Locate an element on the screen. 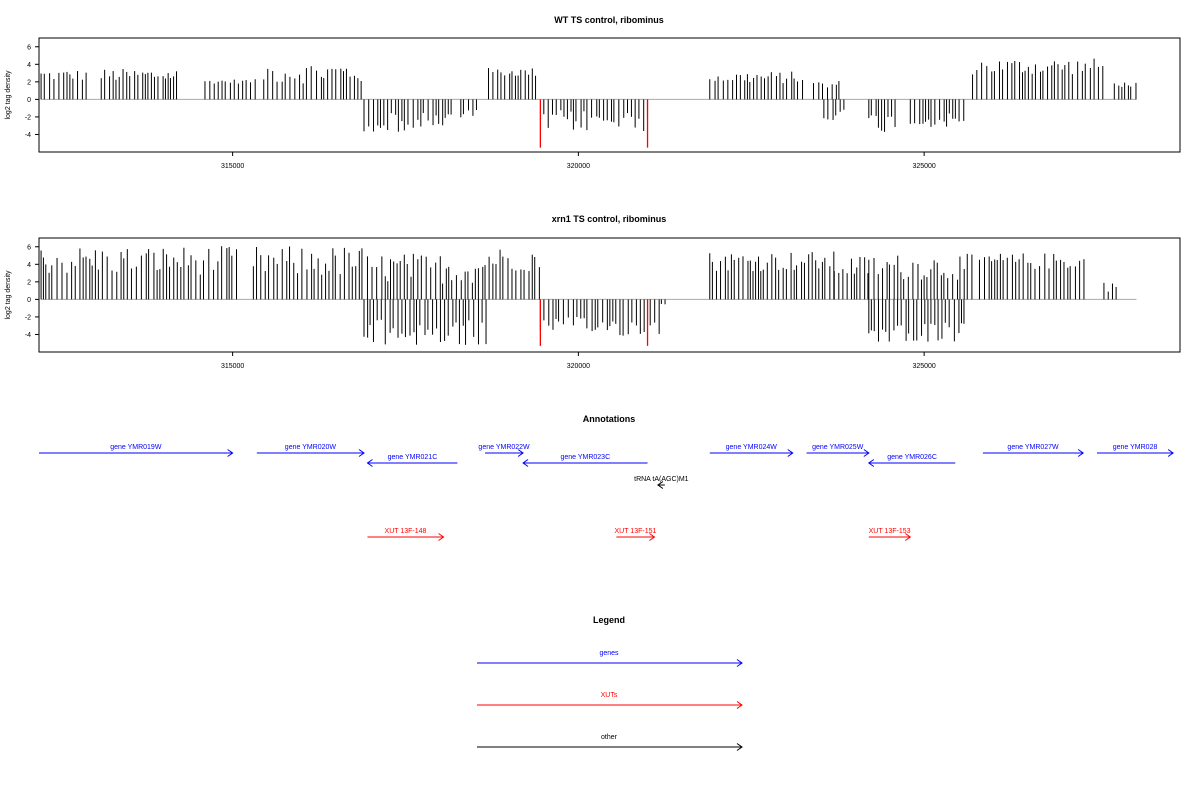 The height and width of the screenshot is (800, 1200). feature-label: gene YMR027W is located at coordinates (1033, 447).